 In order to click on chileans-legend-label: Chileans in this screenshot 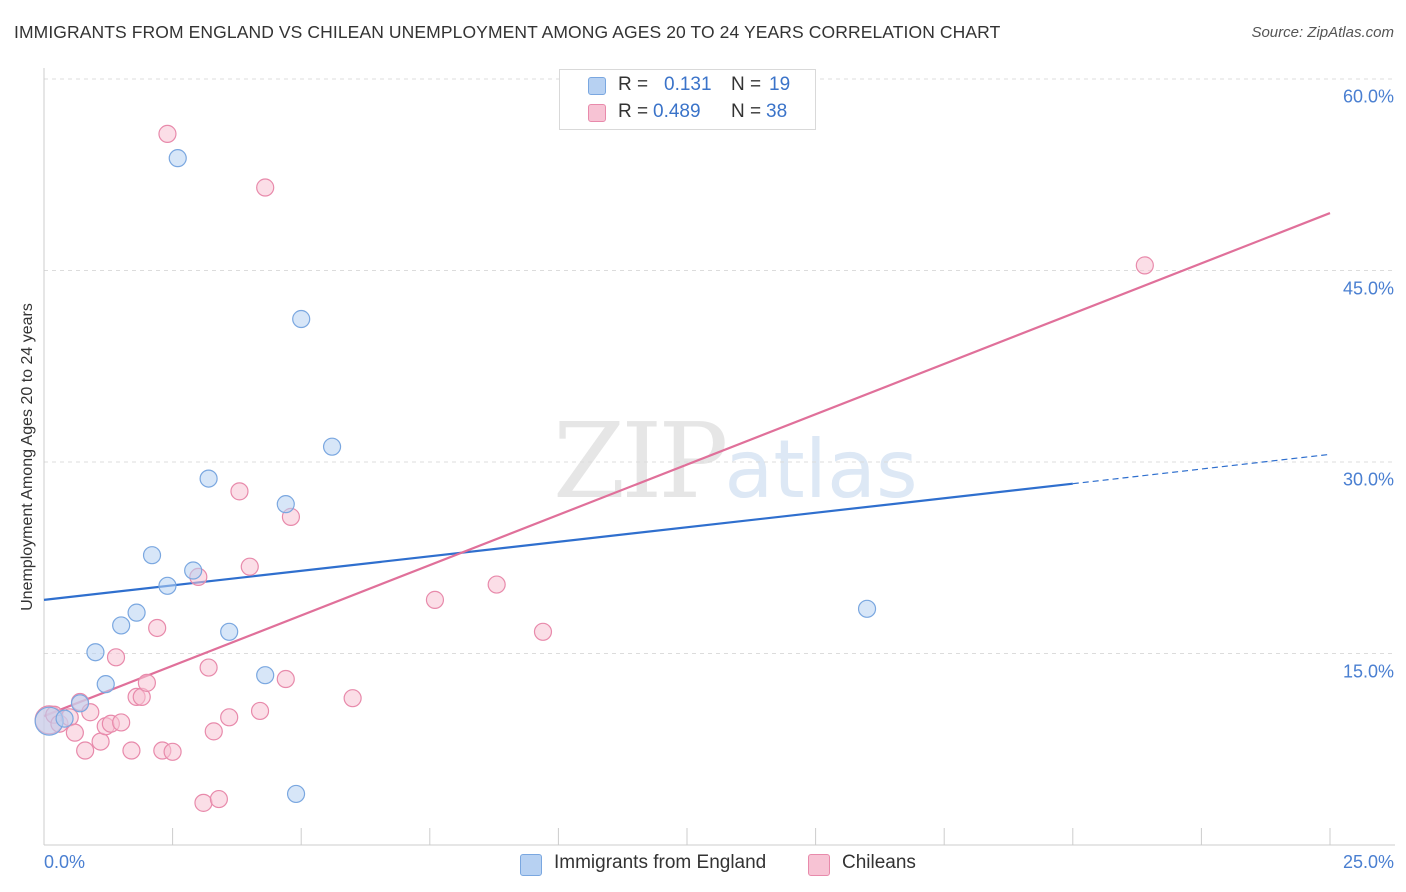, I will do `click(879, 862)`.